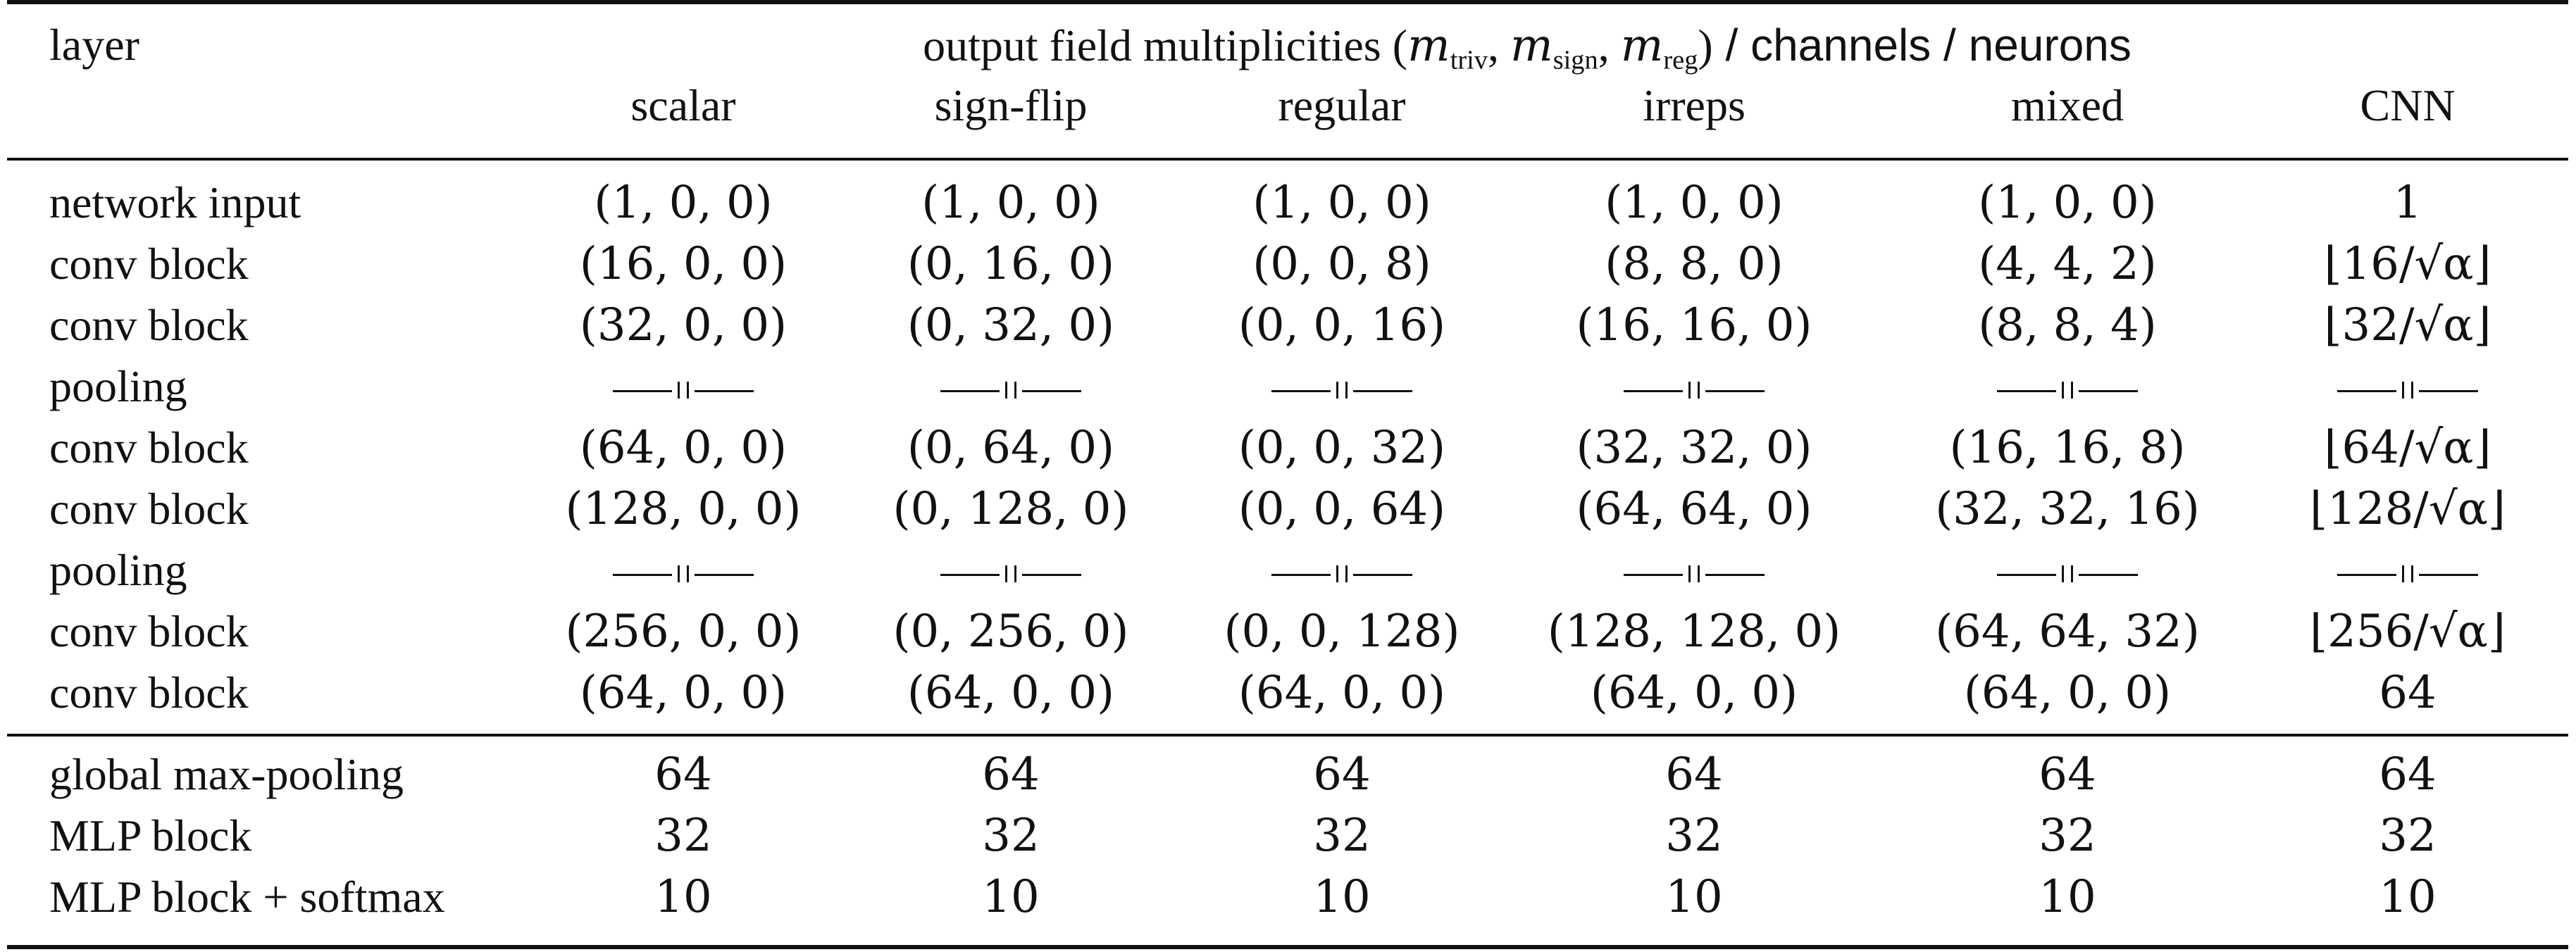 This screenshot has height=952, width=2576. Describe the element at coordinates (2407, 448) in the screenshot. I see `table-cell: ⌊64/√α⌋` at that location.